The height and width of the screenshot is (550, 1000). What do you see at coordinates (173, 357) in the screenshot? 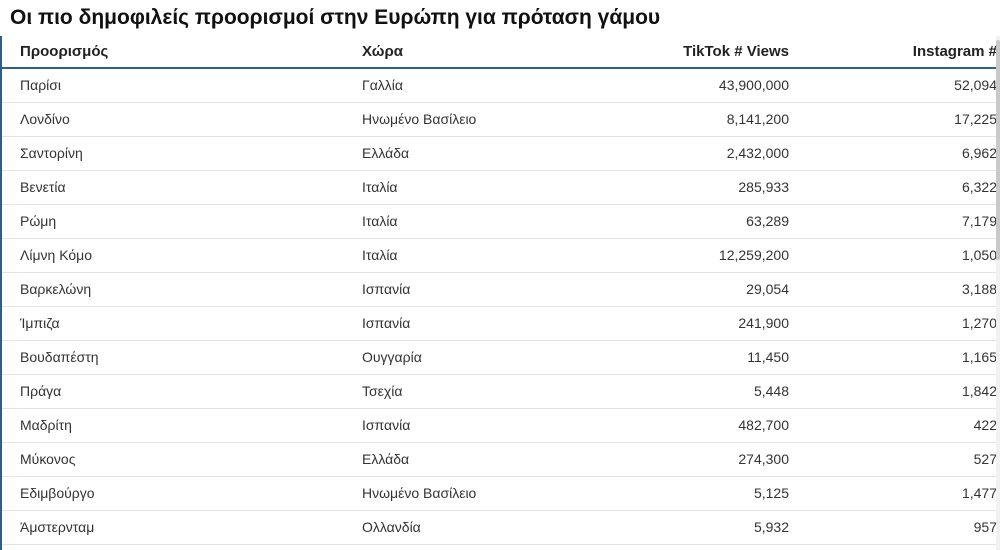
I see `cell-destination: Βουδαπέστη` at bounding box center [173, 357].